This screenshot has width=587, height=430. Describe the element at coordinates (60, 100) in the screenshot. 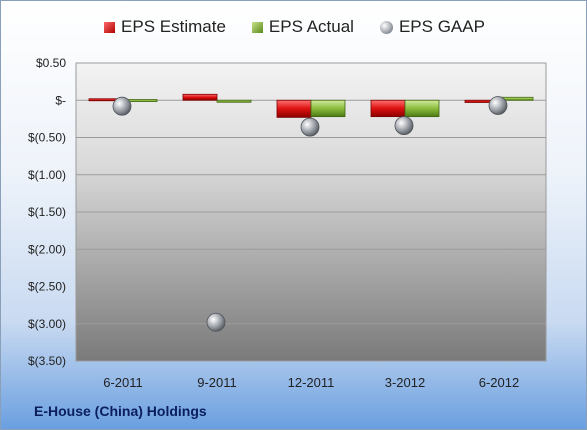

I see `y-tick-label: $-` at that location.